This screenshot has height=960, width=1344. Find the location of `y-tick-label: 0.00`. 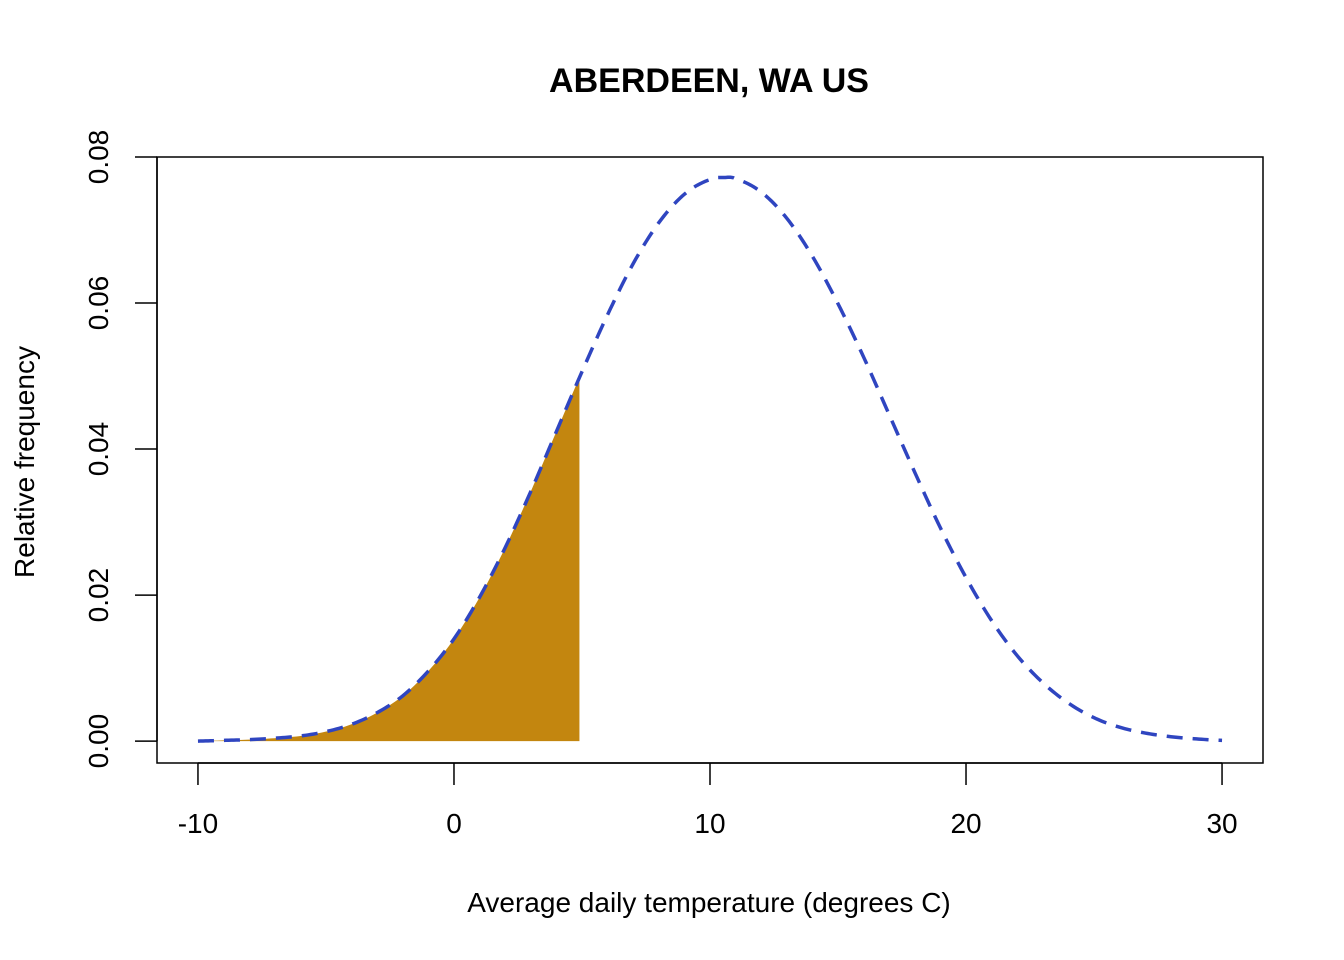

y-tick-label: 0.00 is located at coordinates (98, 741).